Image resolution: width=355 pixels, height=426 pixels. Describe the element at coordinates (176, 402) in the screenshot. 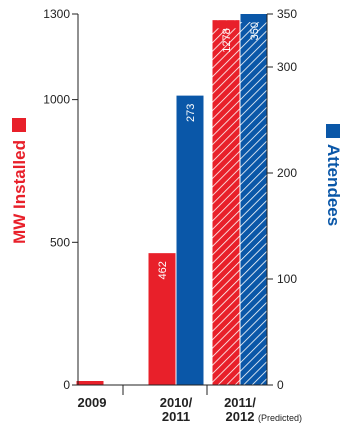

I see `category-label-1-line1: 2010/` at that location.